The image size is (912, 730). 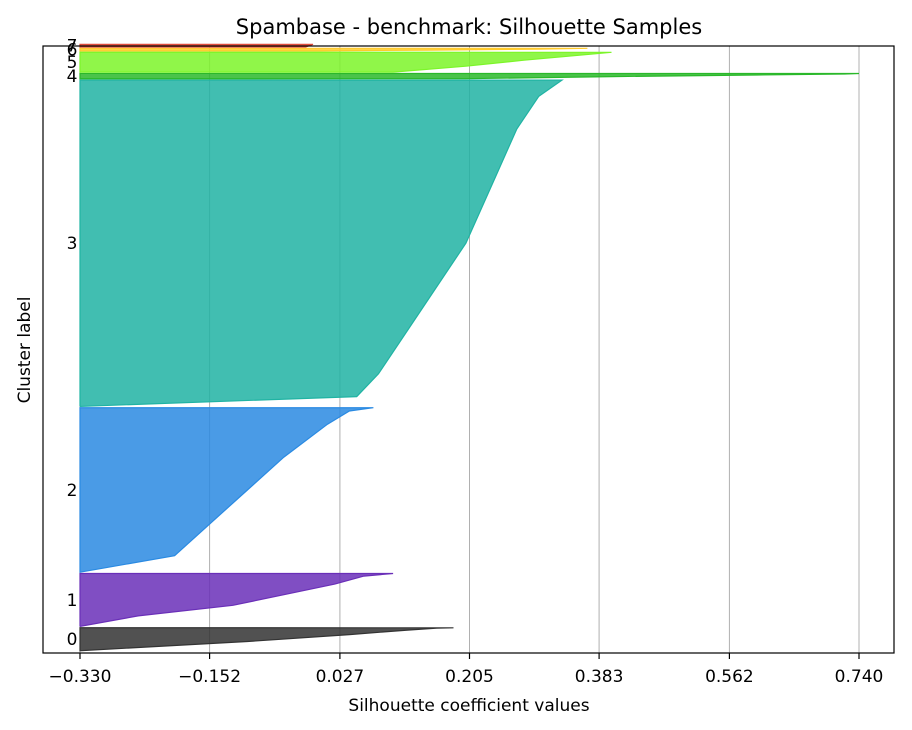 What do you see at coordinates (72, 47) in the screenshot?
I see `cluster-label-7: 7` at bounding box center [72, 47].